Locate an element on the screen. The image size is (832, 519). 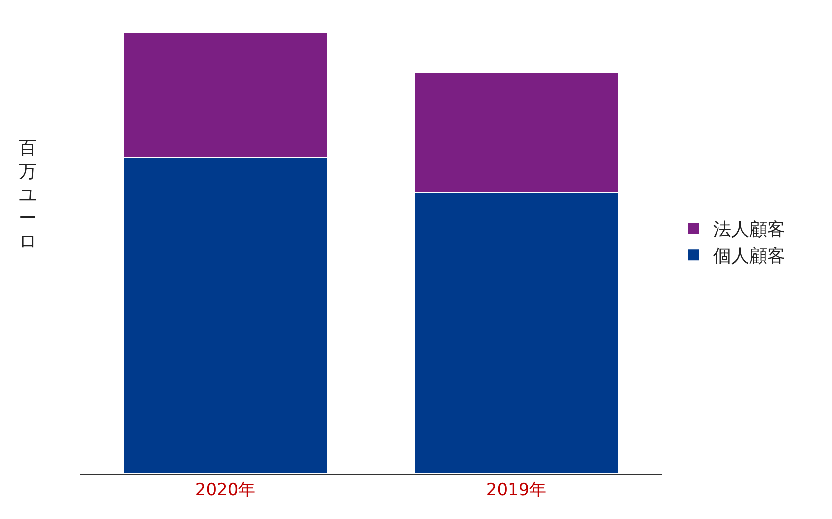
legend-label: 個人顧客 is located at coordinates (750, 257).